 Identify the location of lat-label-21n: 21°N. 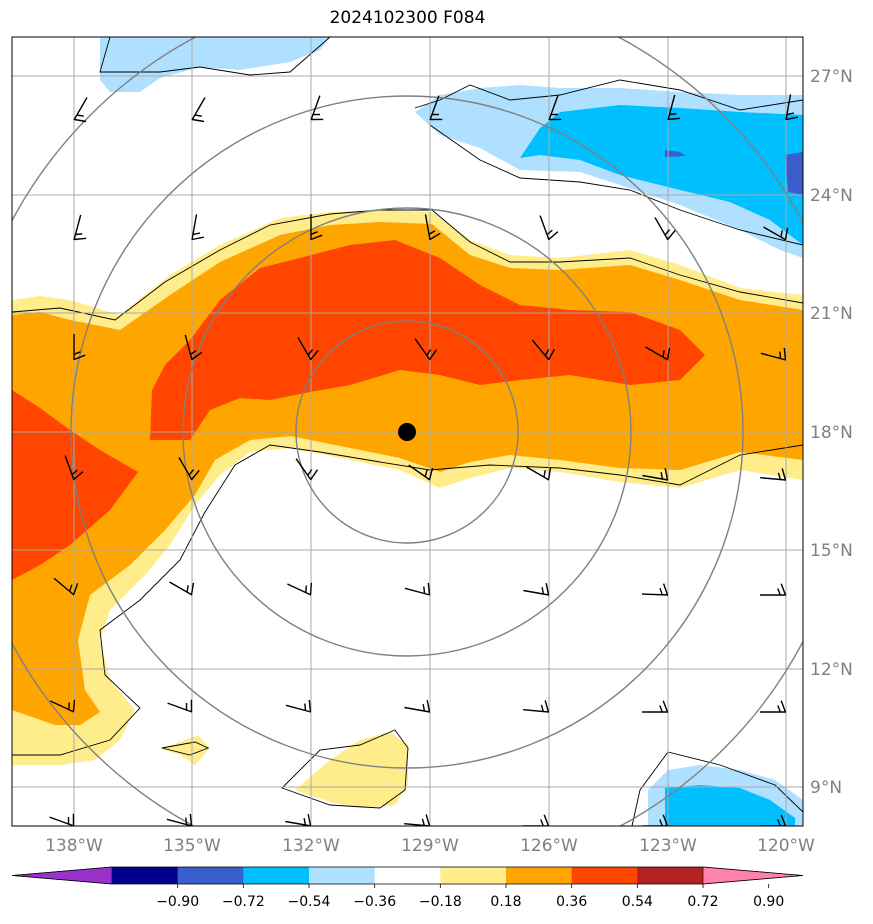
(831, 314).